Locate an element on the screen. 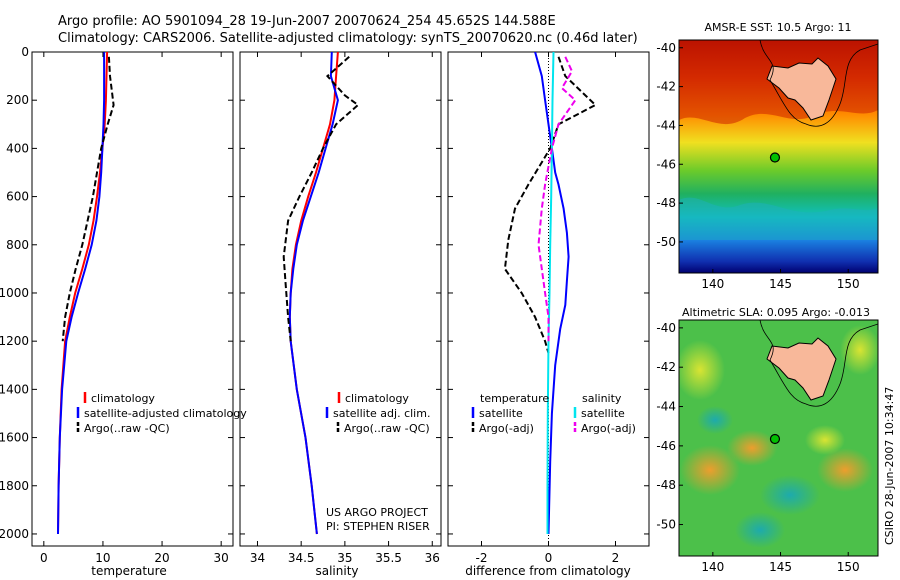  y-tick-label: 1400 is located at coordinates (14, 389).